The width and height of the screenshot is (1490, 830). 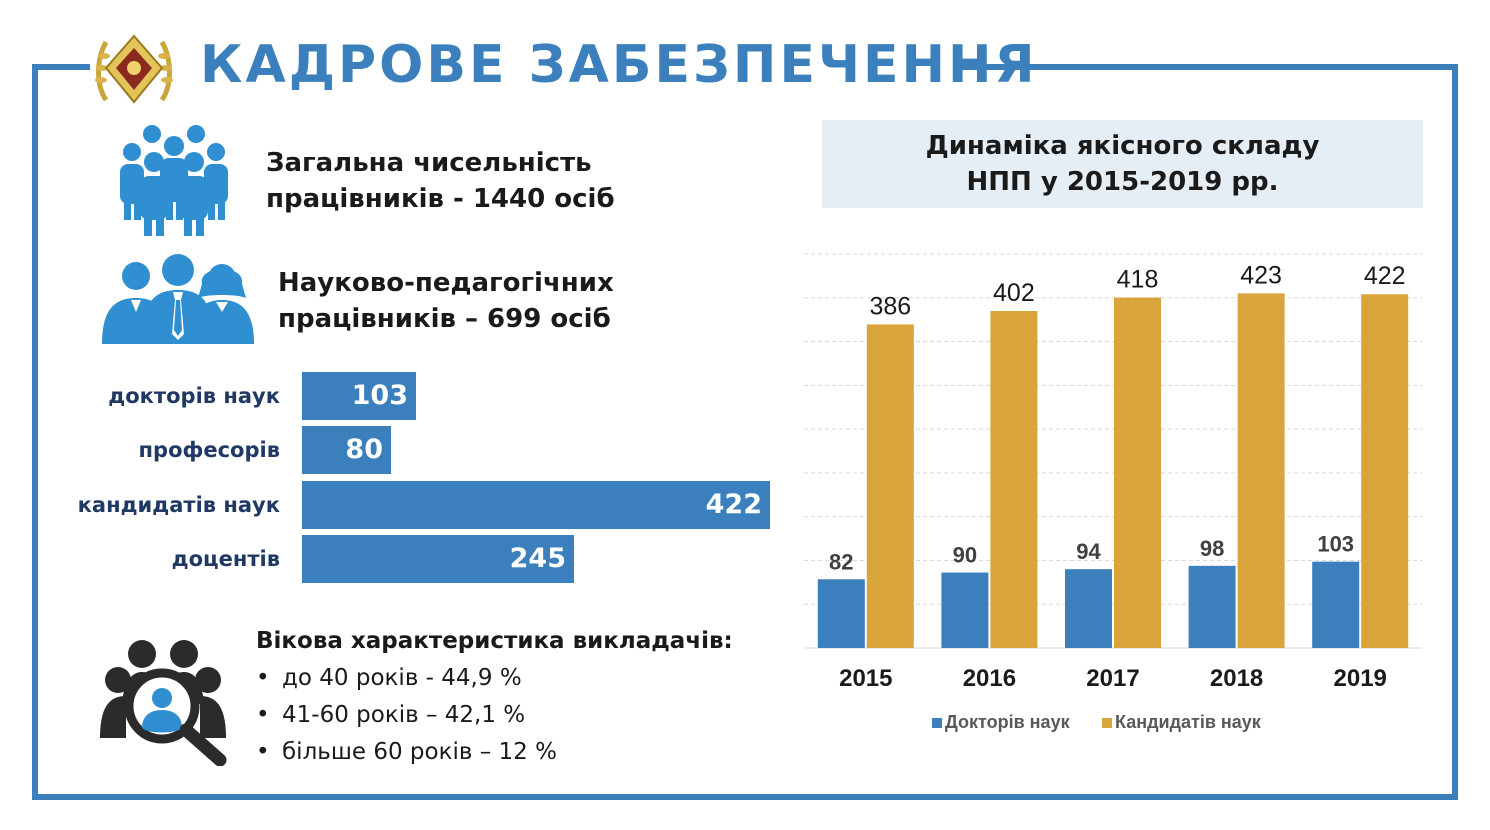 I want to click on legend-label: Кандидатів наук, so click(x=1188, y=722).